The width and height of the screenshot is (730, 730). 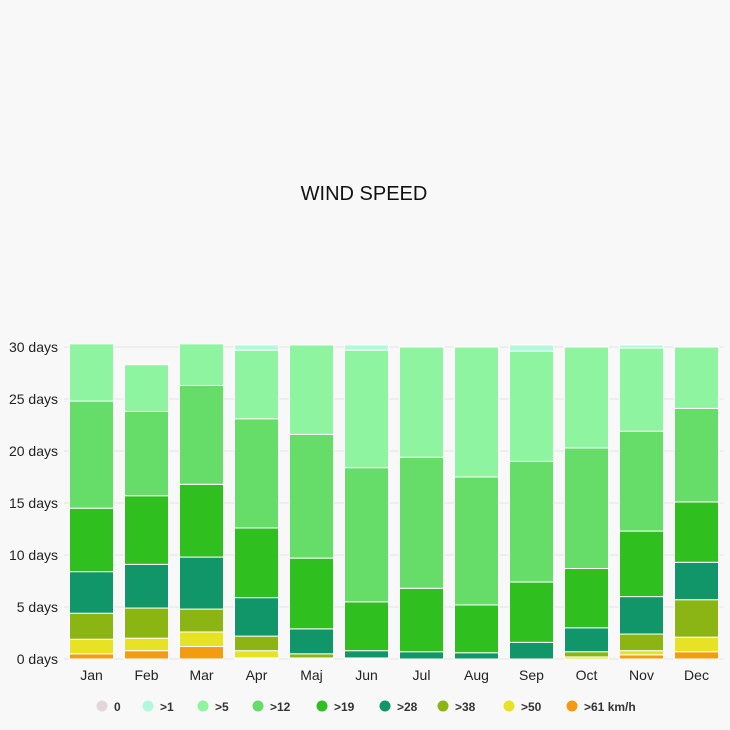 What do you see at coordinates (610, 707) in the screenshot?
I see `legend-label: >61 km/h` at bounding box center [610, 707].